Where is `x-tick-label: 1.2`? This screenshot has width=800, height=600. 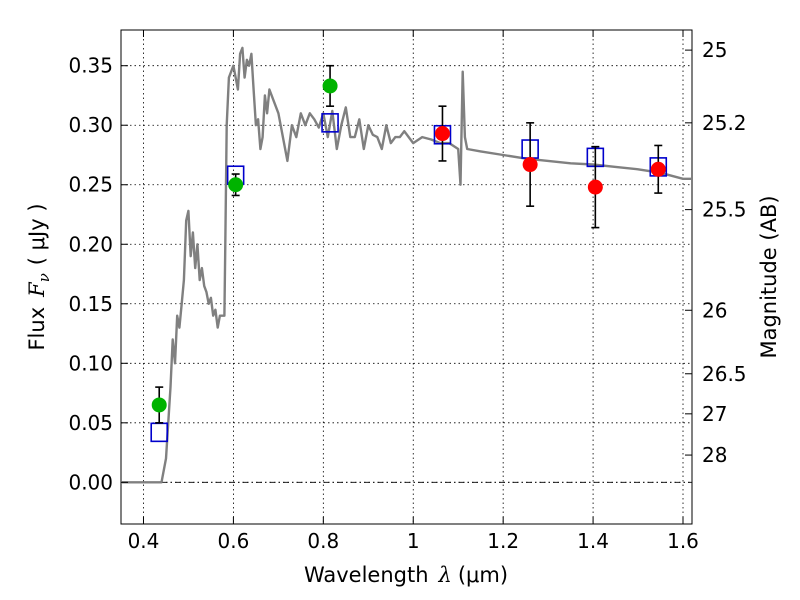 x-tick-label: 1.2 is located at coordinates (503, 541).